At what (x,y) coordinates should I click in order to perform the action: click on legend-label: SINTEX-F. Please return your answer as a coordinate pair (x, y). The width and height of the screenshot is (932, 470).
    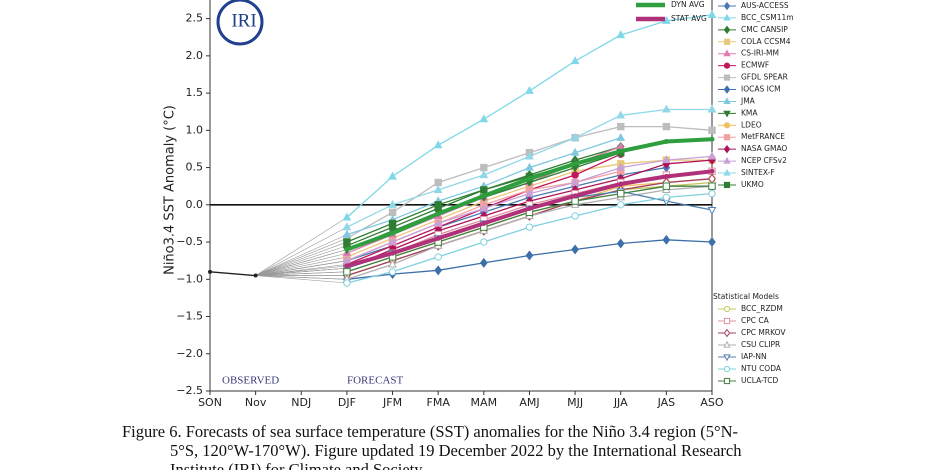
    Looking at the image, I should click on (758, 172).